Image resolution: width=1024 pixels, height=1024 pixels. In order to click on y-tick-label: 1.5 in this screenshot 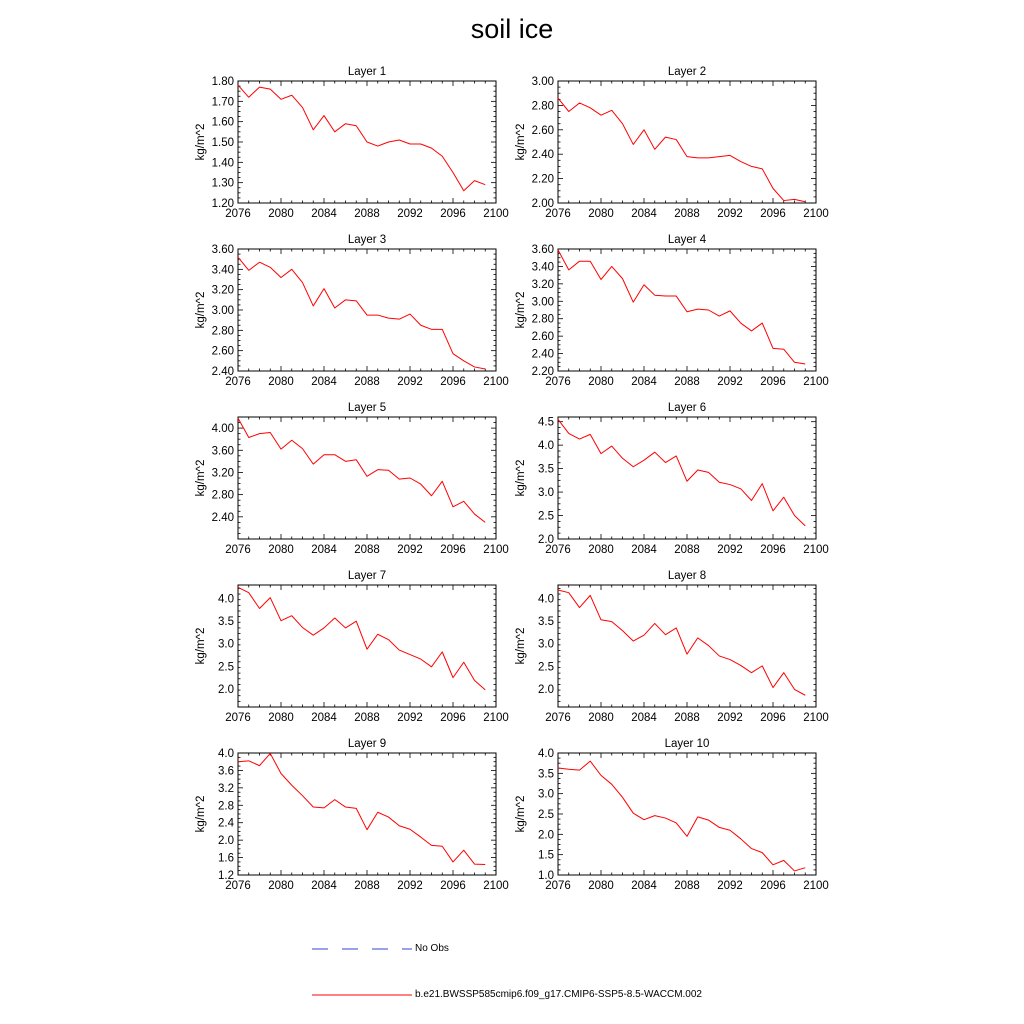, I will do `click(546, 856)`.